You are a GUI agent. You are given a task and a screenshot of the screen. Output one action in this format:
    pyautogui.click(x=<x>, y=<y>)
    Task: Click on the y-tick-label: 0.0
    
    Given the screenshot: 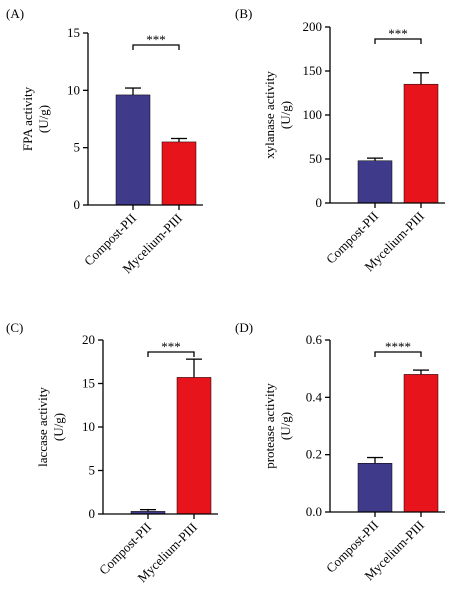 What is the action you would take?
    pyautogui.click(x=314, y=511)
    